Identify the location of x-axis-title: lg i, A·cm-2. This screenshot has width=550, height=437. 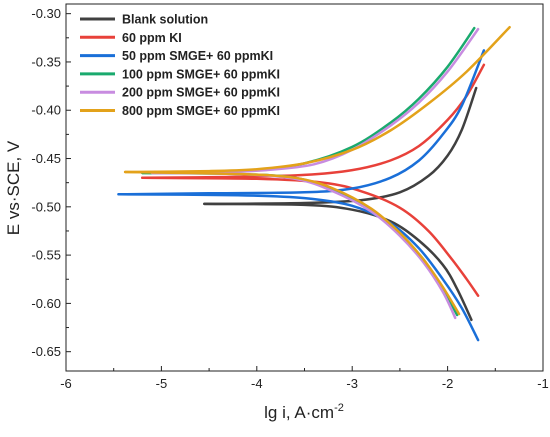
(304, 412).